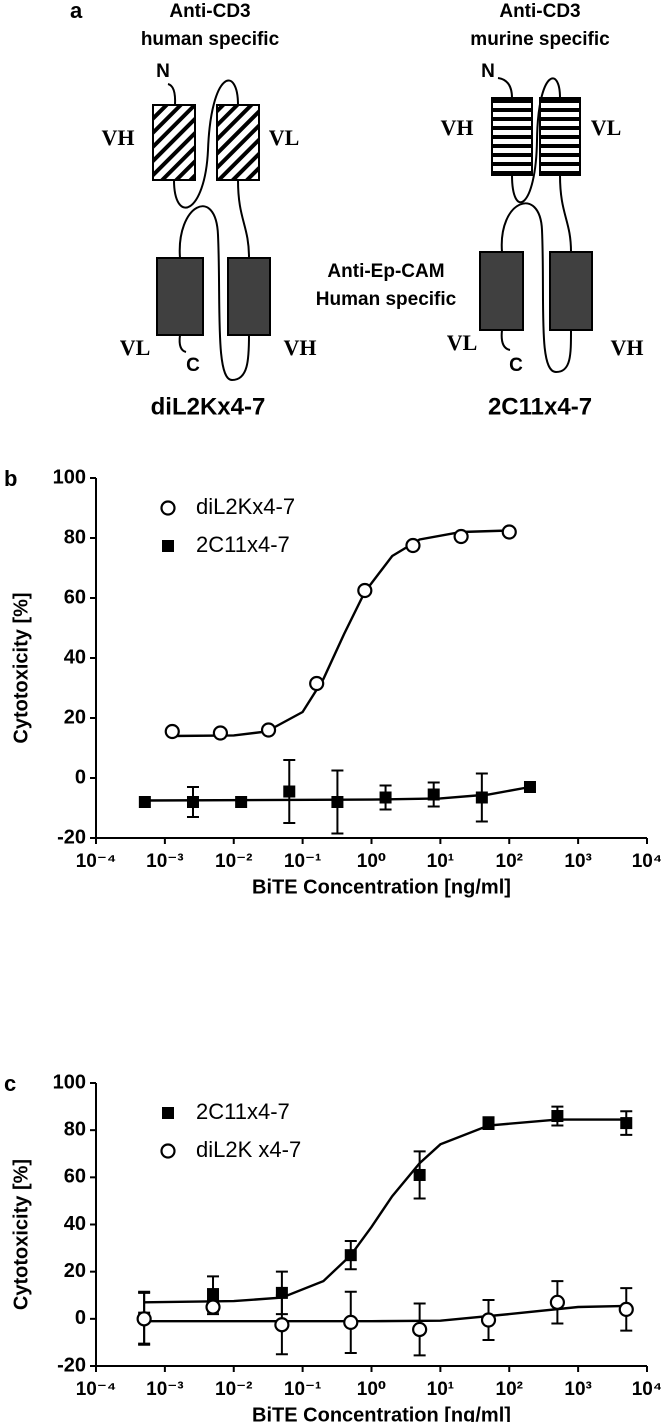  I want to click on target-label: Anti-Ep-CAM, so click(385, 271).